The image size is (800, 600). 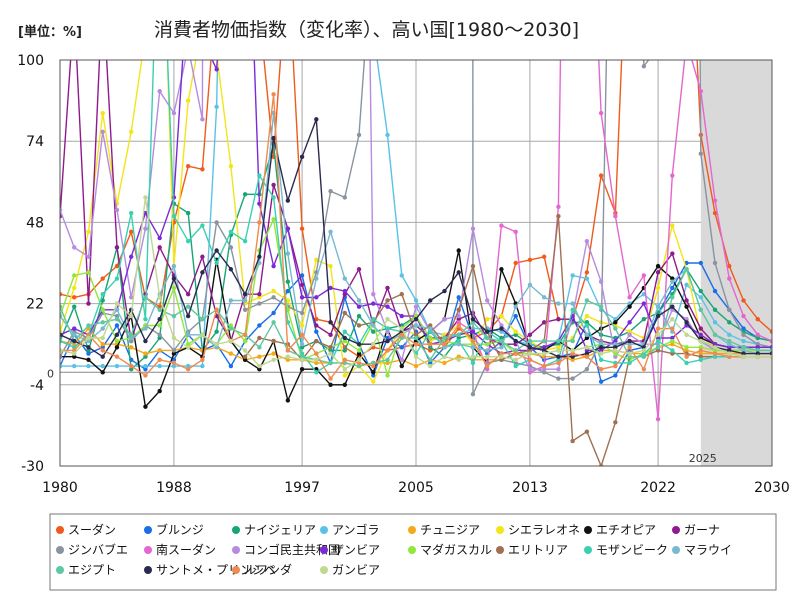 What do you see at coordinates (702, 530) in the screenshot?
I see `legend-label: ガーナ` at bounding box center [702, 530].